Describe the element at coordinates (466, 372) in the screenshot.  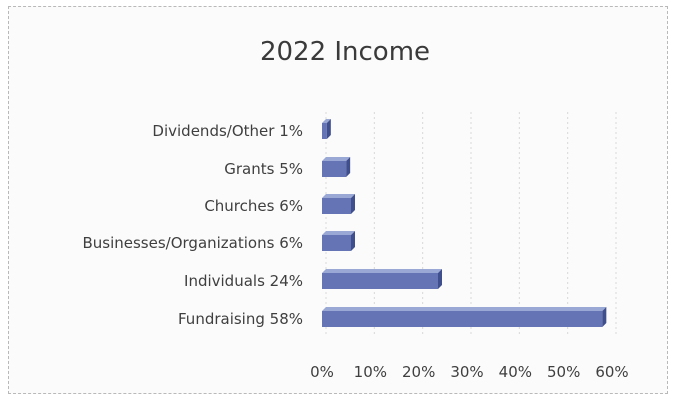
I see `x-tick-label: 30%` at that location.